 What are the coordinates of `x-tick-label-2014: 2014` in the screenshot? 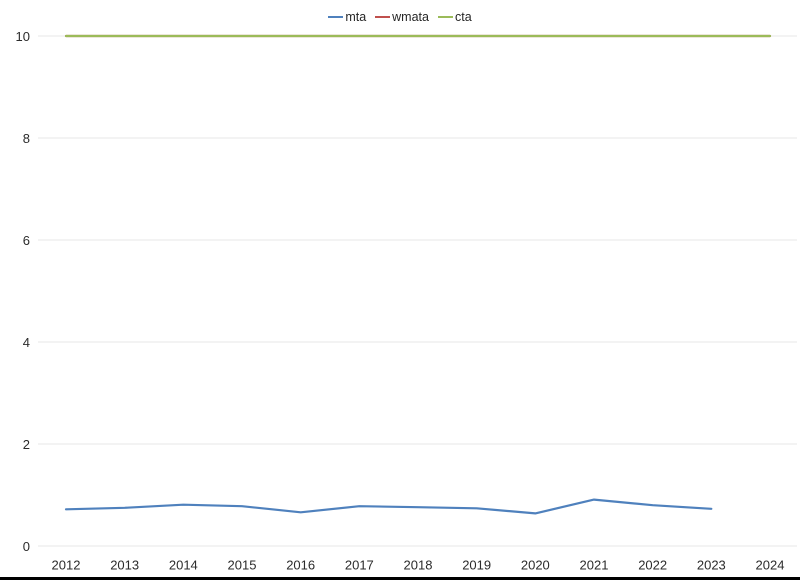 It's located at (183, 565).